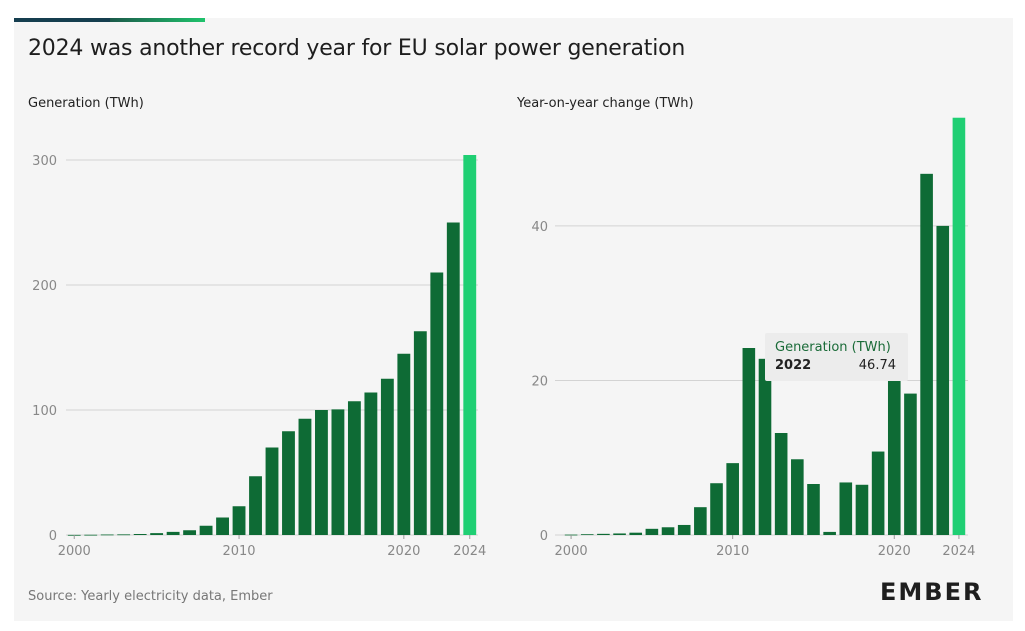 The image size is (1025, 631). I want to click on left-x-tick-label: 2010, so click(238, 551).